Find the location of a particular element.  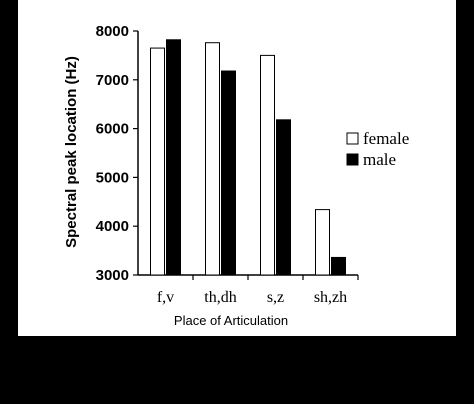

legend-swatch-female is located at coordinates (352, 138).